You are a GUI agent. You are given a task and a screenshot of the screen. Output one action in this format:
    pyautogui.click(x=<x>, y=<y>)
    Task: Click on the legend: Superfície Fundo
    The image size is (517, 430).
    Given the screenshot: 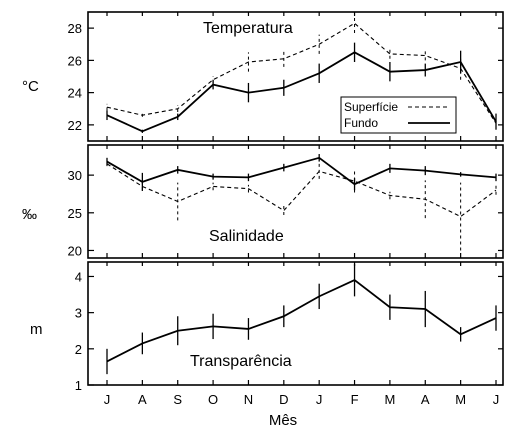 What is the action you would take?
    pyautogui.click(x=398, y=115)
    